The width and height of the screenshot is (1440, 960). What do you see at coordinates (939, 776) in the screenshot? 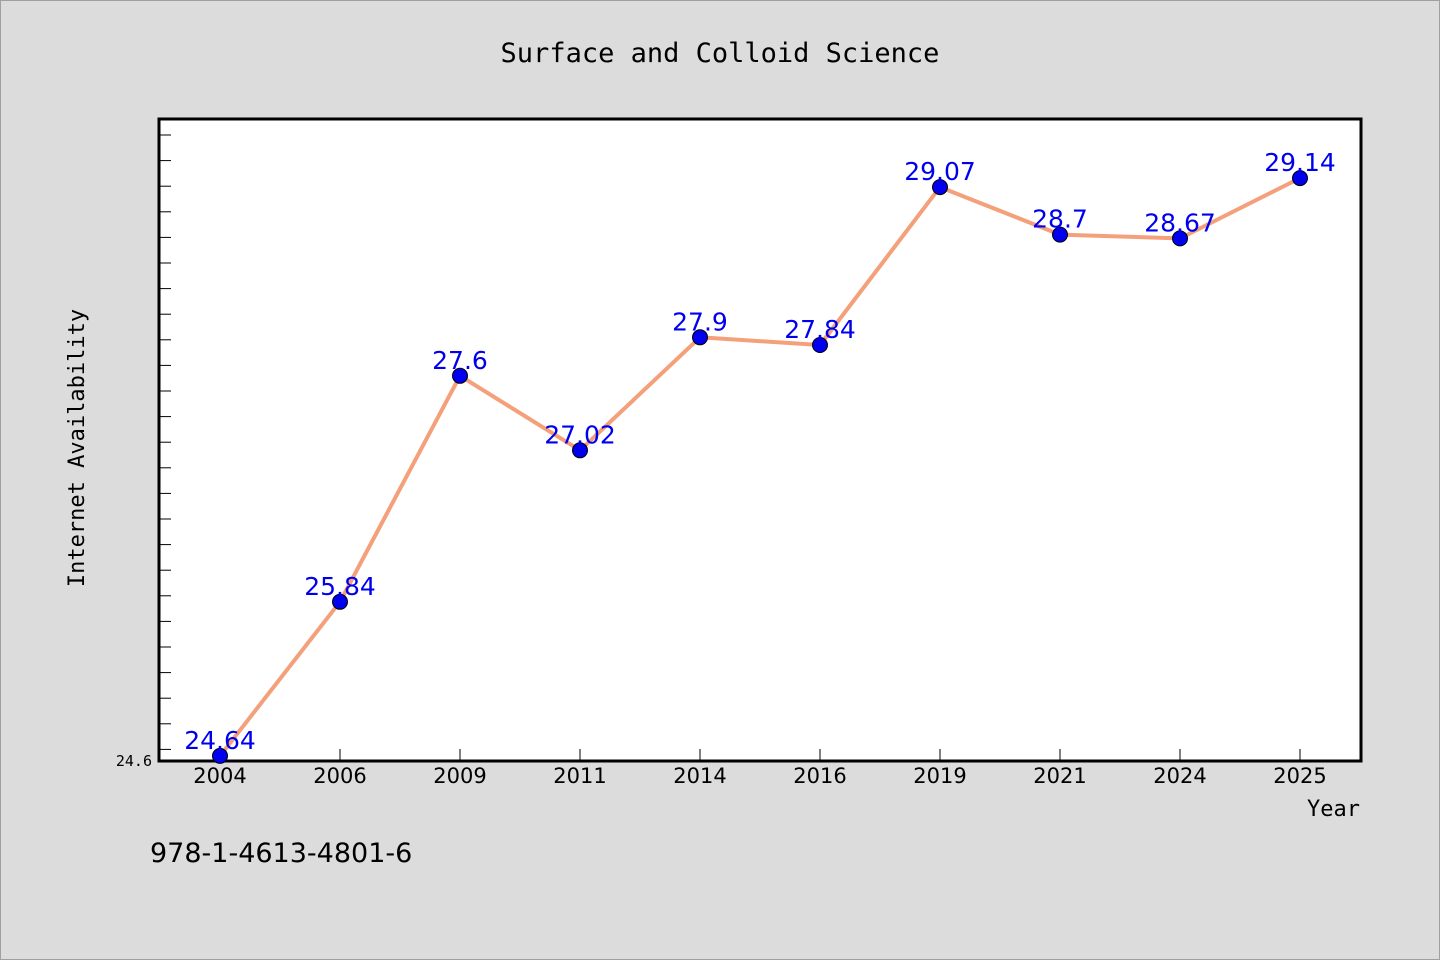
I see `x-tick-label: 2019` at bounding box center [939, 776].